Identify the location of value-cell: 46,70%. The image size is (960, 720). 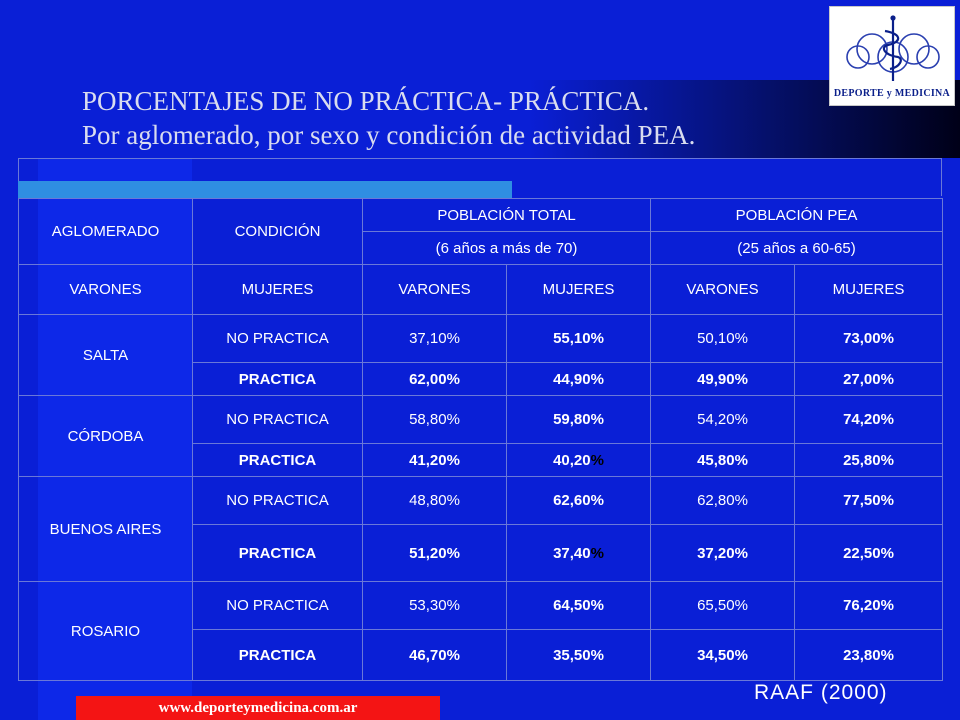
(434, 655).